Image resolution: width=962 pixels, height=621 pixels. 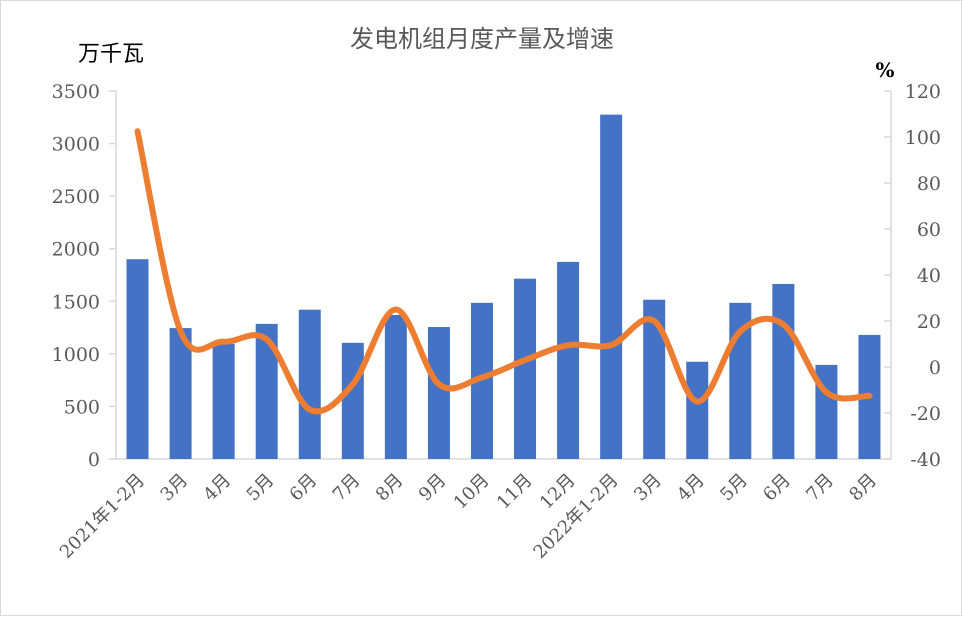 What do you see at coordinates (935, 368) in the screenshot?
I see `right-tick-label: 0` at bounding box center [935, 368].